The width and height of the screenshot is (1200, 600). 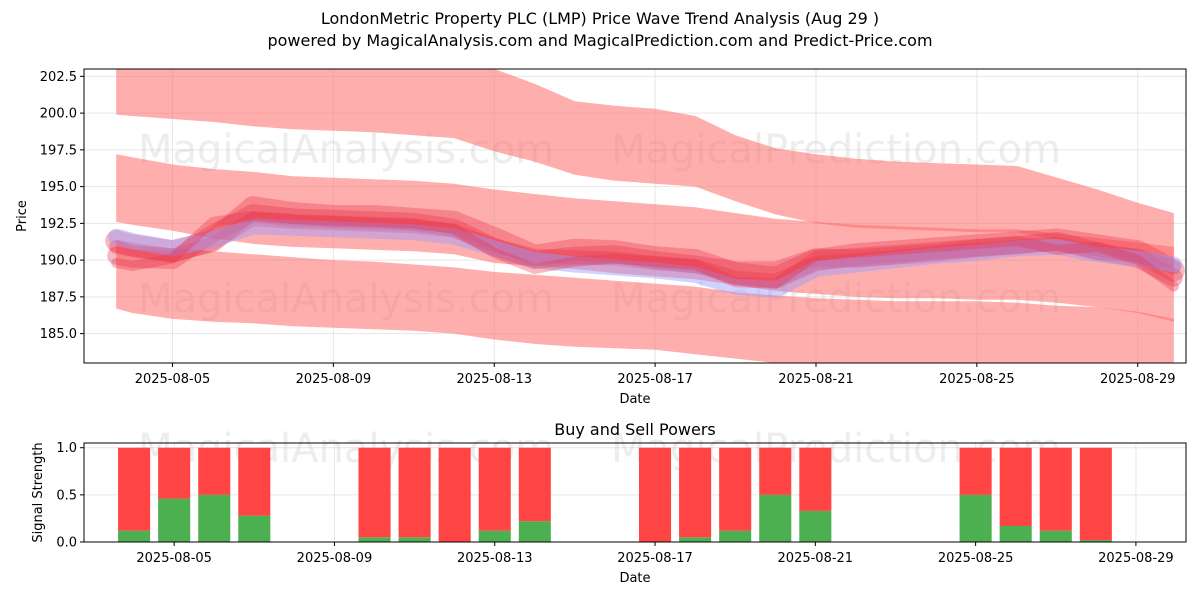 I want to click on y-tick-label: 195.0, so click(x=58, y=187).